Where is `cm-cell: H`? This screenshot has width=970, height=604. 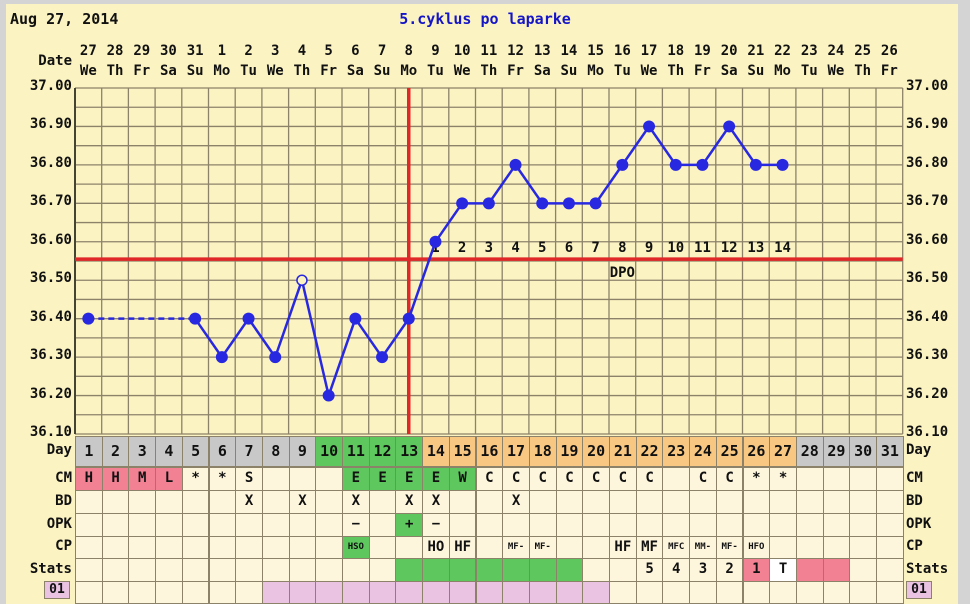
cm-cell: H is located at coordinates (115, 479).